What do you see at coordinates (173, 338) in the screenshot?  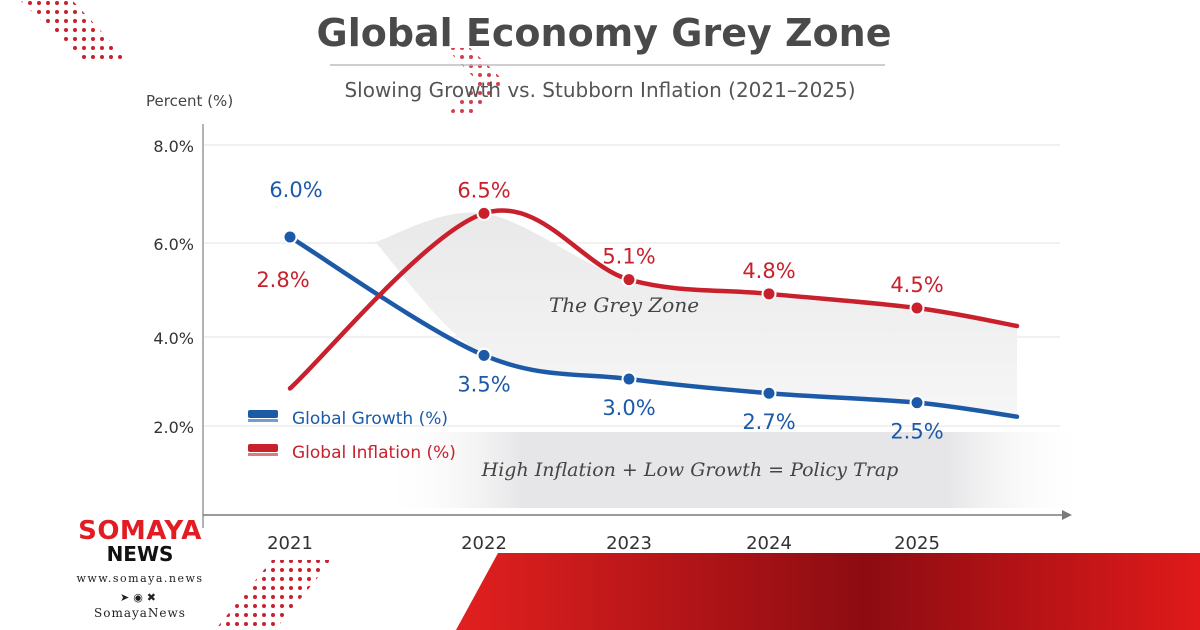 I see `y-tick-label: 4.0%` at bounding box center [173, 338].